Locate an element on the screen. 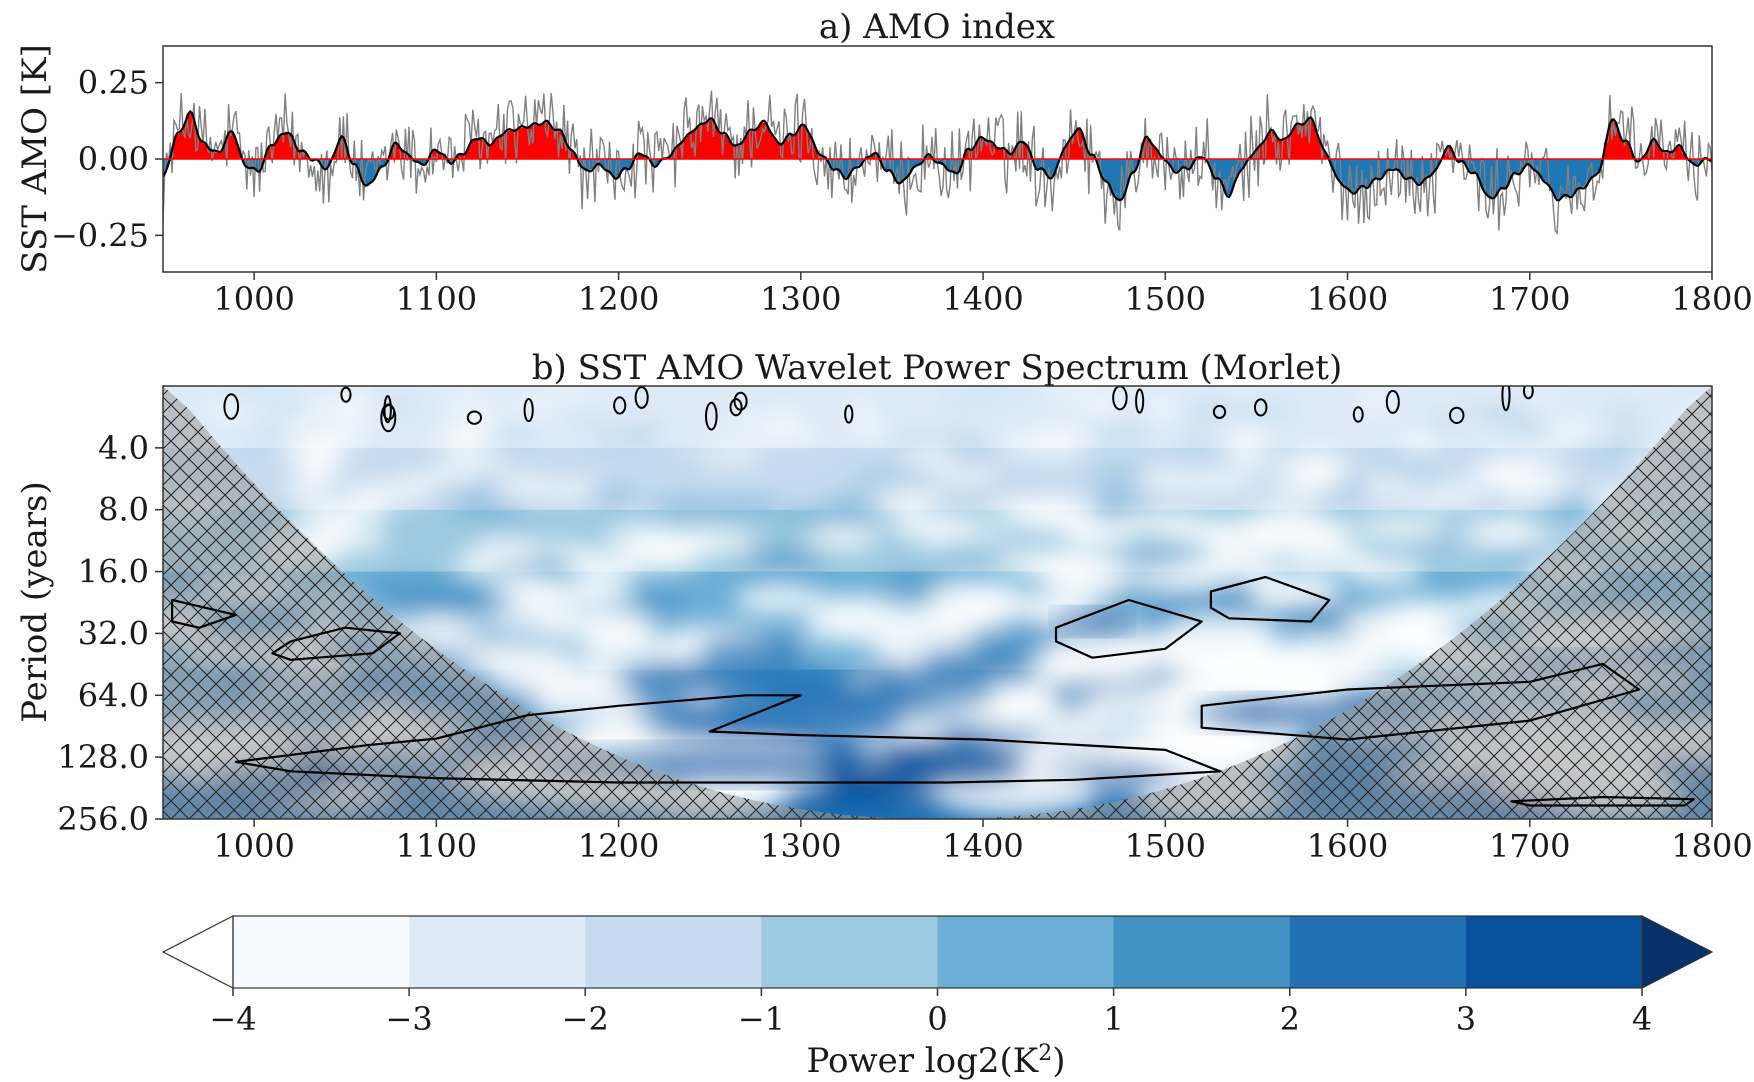  panel-b-x-tick-label: 1300 is located at coordinates (800, 846).